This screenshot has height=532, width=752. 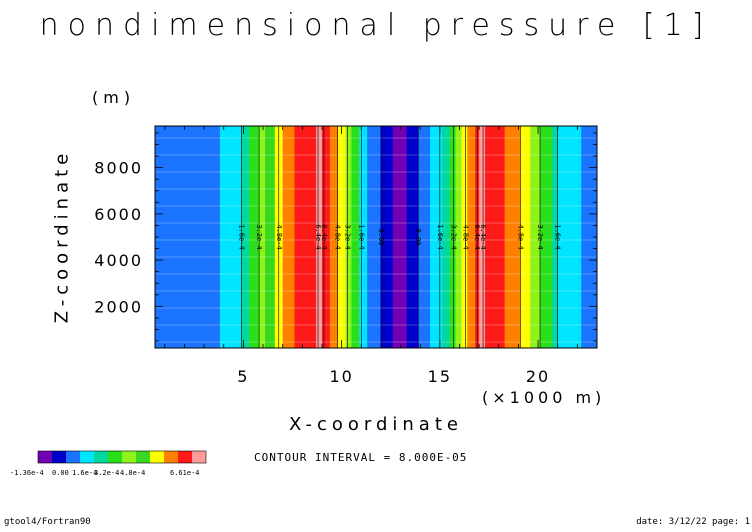 I want to click on x-axis-unit: (×1000 m), so click(x=544, y=397).